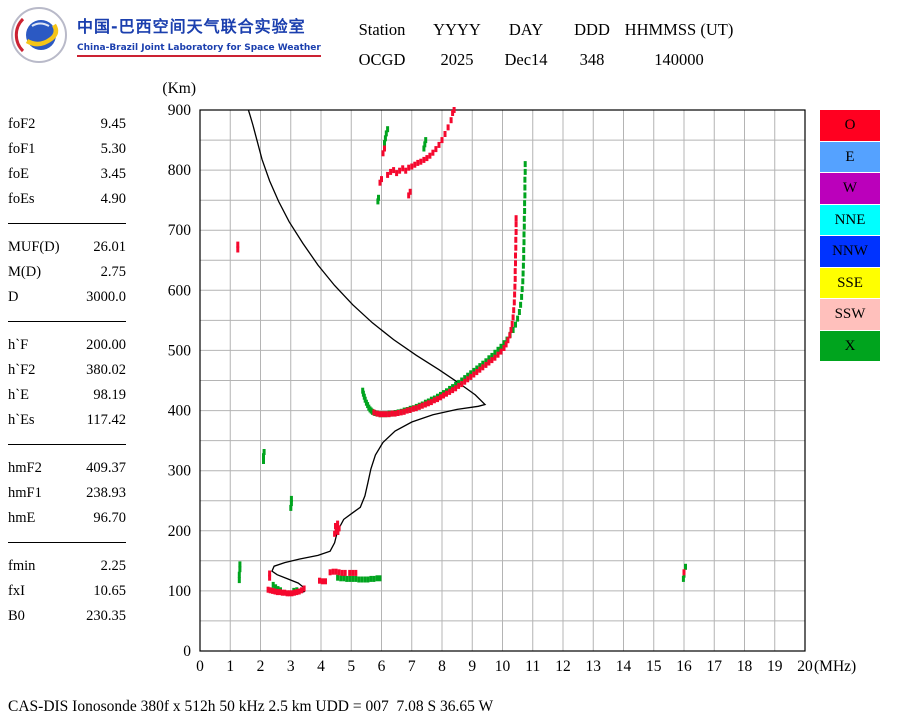  I want to click on station-col-label: Station, so click(382, 29).